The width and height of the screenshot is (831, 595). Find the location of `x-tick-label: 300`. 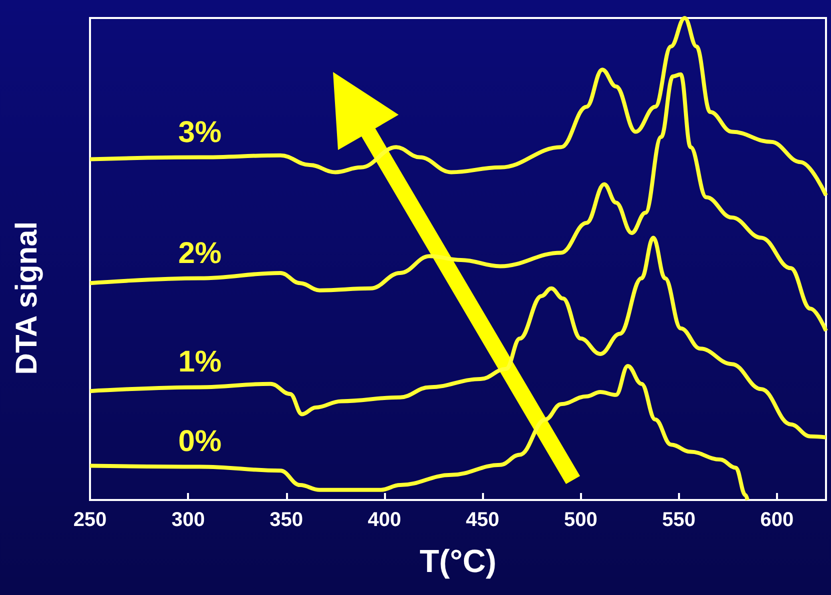

x-tick-label: 300 is located at coordinates (188, 520).